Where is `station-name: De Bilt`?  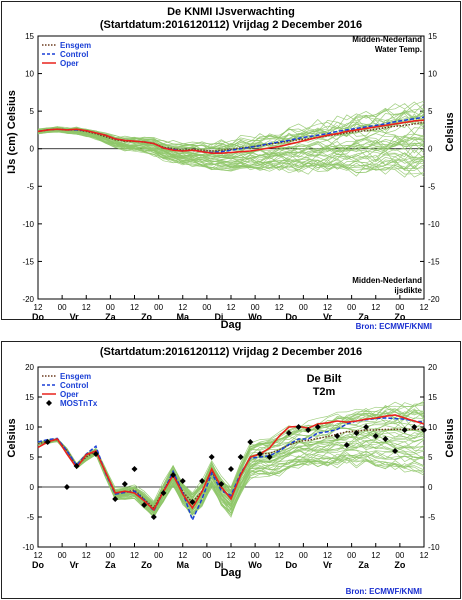
station-name: De Bilt is located at coordinates (324, 379).